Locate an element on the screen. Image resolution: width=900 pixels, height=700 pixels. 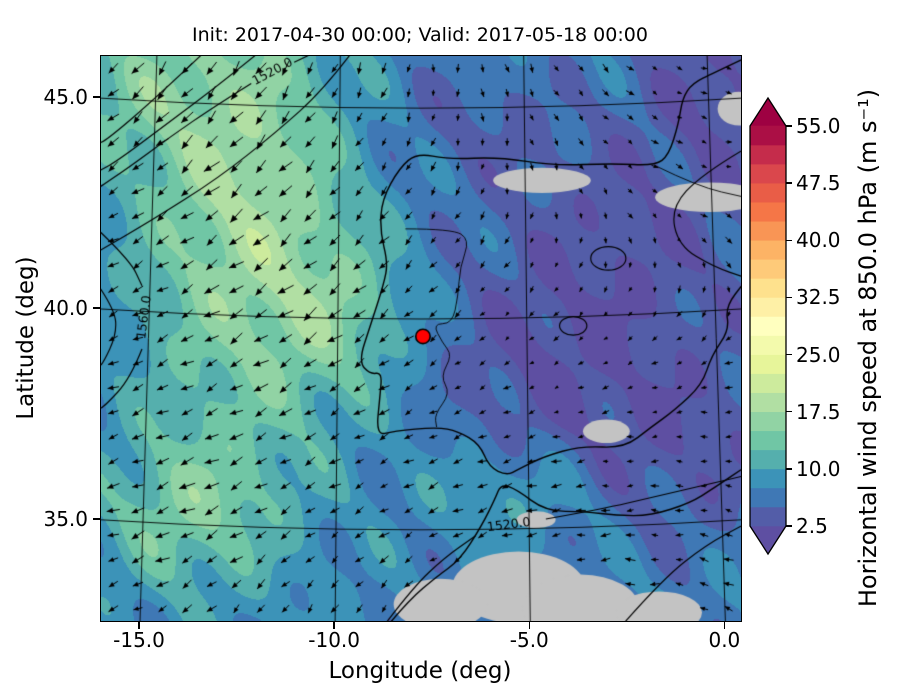
y-tick-label: 45.0 is located at coordinates (65, 97).